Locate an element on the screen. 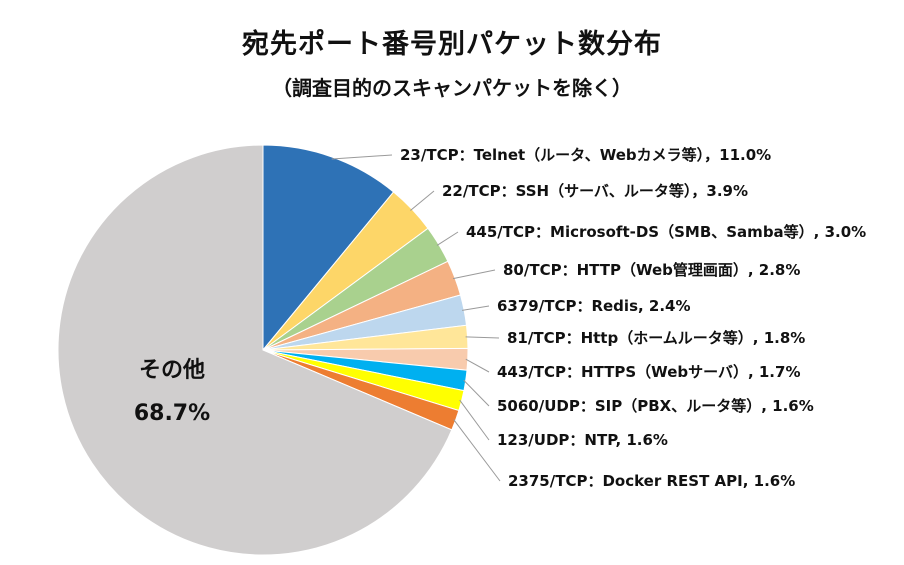 The image size is (904, 565). pie-slice is located at coordinates (328, 248).